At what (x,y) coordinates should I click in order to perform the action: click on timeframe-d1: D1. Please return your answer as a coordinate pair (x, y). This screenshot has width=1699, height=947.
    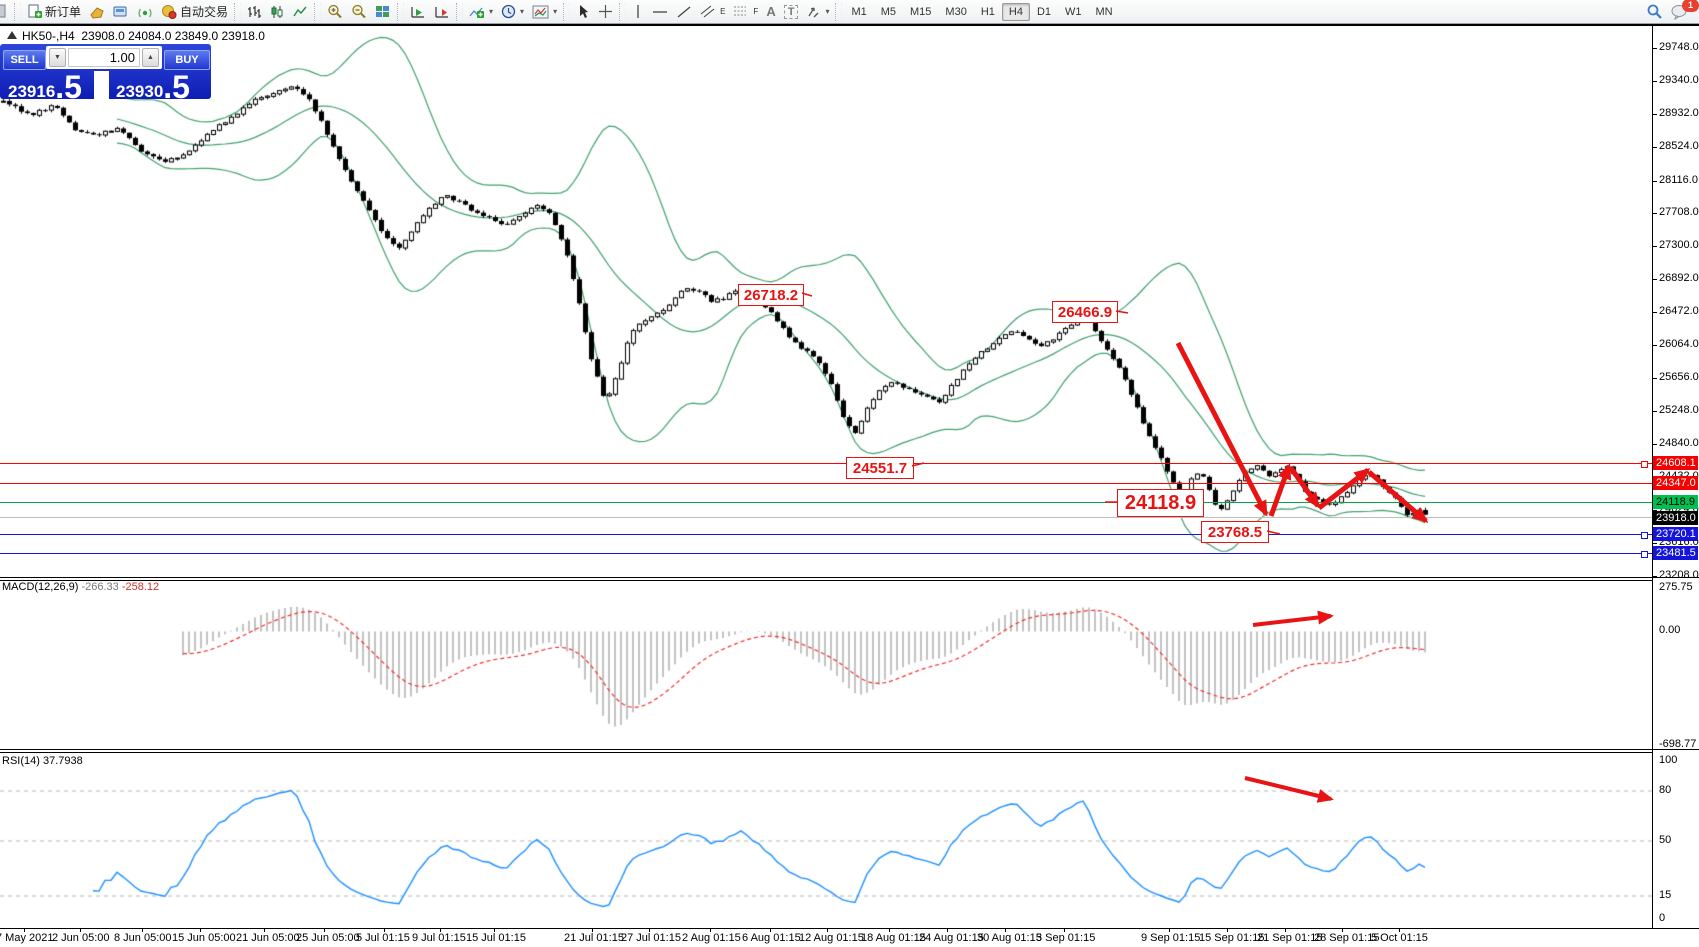
    Looking at the image, I should click on (1044, 11).